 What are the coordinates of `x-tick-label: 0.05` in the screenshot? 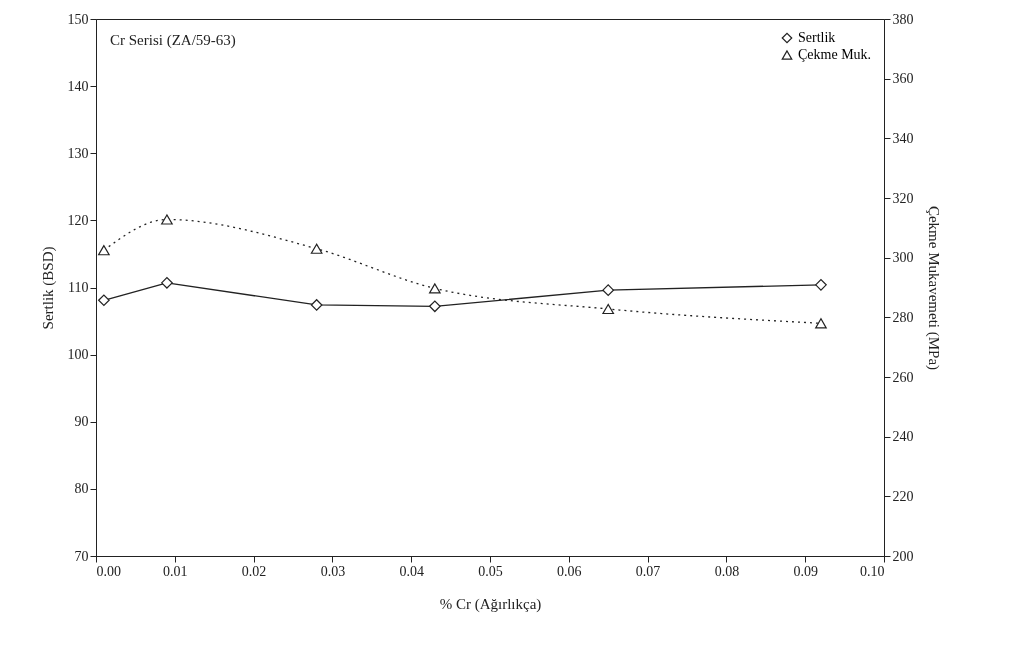 It's located at (490, 571).